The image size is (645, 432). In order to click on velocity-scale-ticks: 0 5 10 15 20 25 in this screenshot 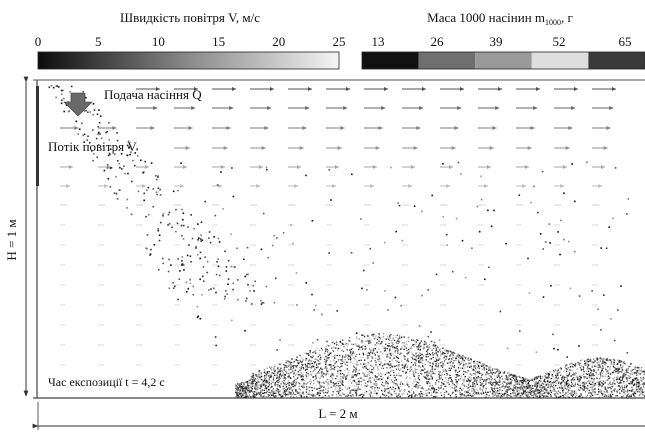, I will do `click(190, 41)`.